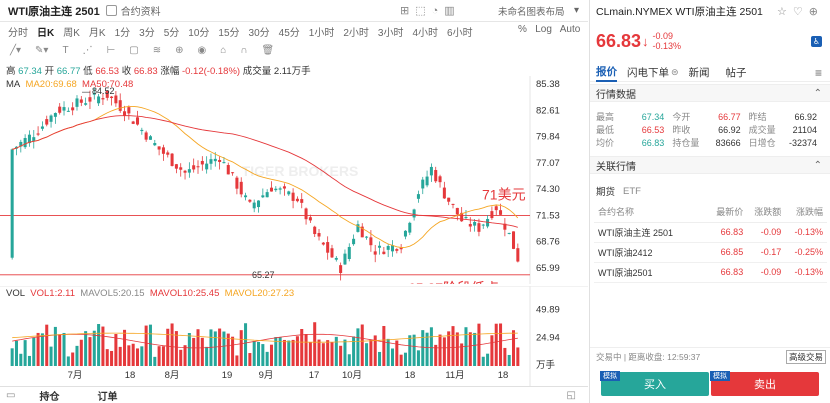  Describe the element at coordinates (157, 50) in the screenshot. I see `fib-tool-icon: ≋` at that location.